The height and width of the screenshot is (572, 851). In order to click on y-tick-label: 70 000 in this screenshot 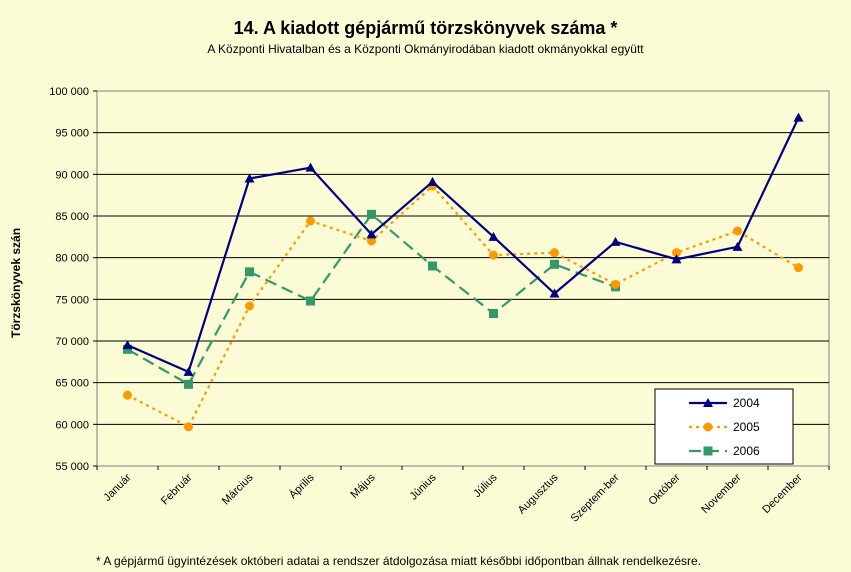, I will do `click(72, 342)`.